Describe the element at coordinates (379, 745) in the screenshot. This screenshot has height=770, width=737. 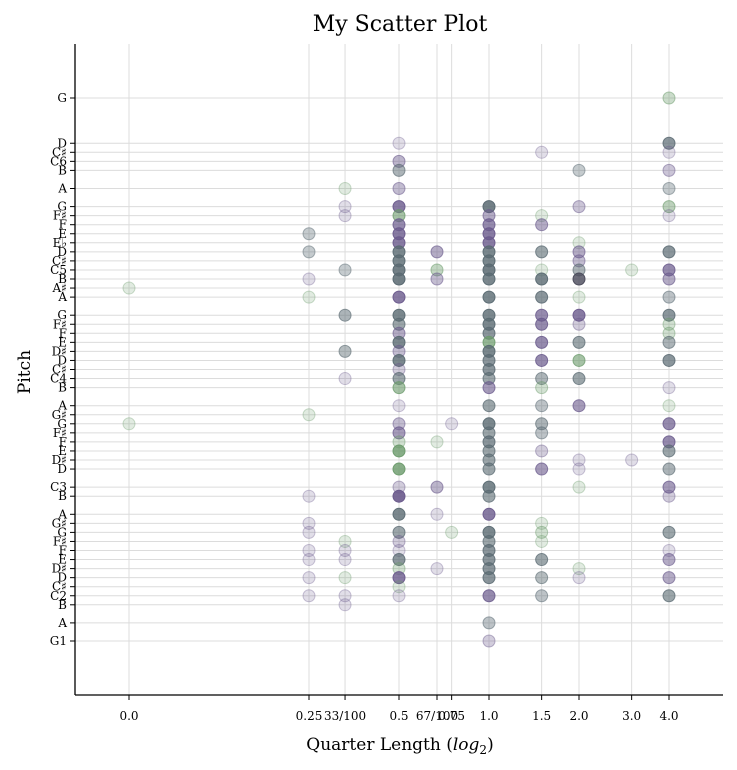
I see `x-axis-label-main: Quarter Length (` at that location.